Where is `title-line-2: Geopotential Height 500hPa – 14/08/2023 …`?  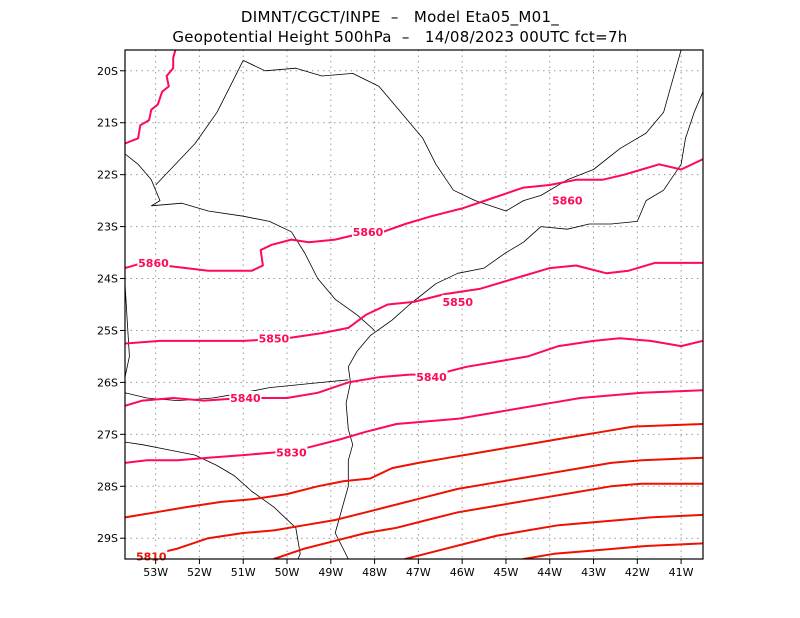
title-line-2: Geopotential Height 500hPa – 14/08/2023 … is located at coordinates (400, 37).